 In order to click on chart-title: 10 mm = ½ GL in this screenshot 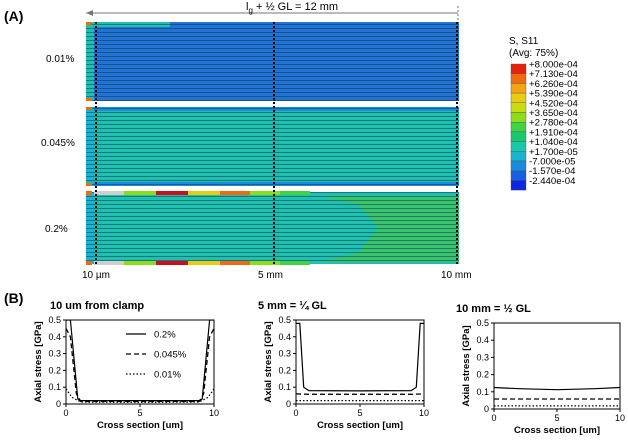, I will do `click(493, 309)`.